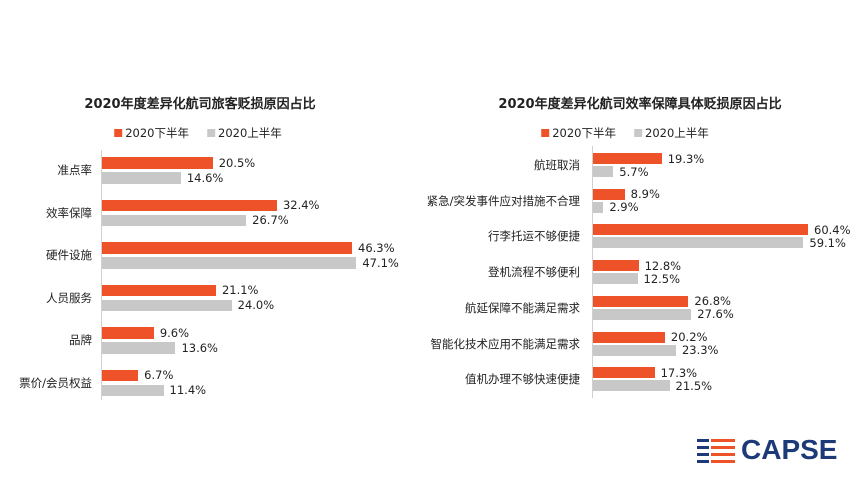 The height and width of the screenshot is (481, 861). Describe the element at coordinates (376, 247) in the screenshot. I see `data-label: 46.3%` at that location.